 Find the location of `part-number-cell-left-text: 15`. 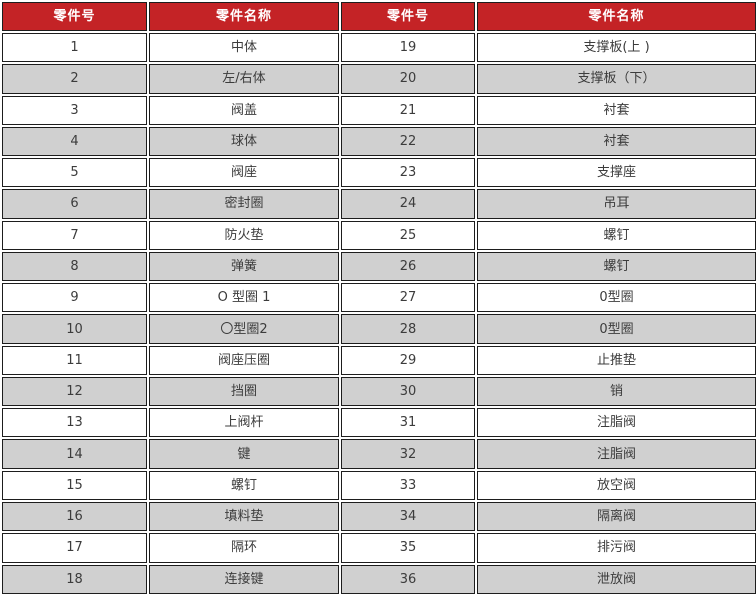

part-number-cell-left-text: 15 is located at coordinates (74, 485).